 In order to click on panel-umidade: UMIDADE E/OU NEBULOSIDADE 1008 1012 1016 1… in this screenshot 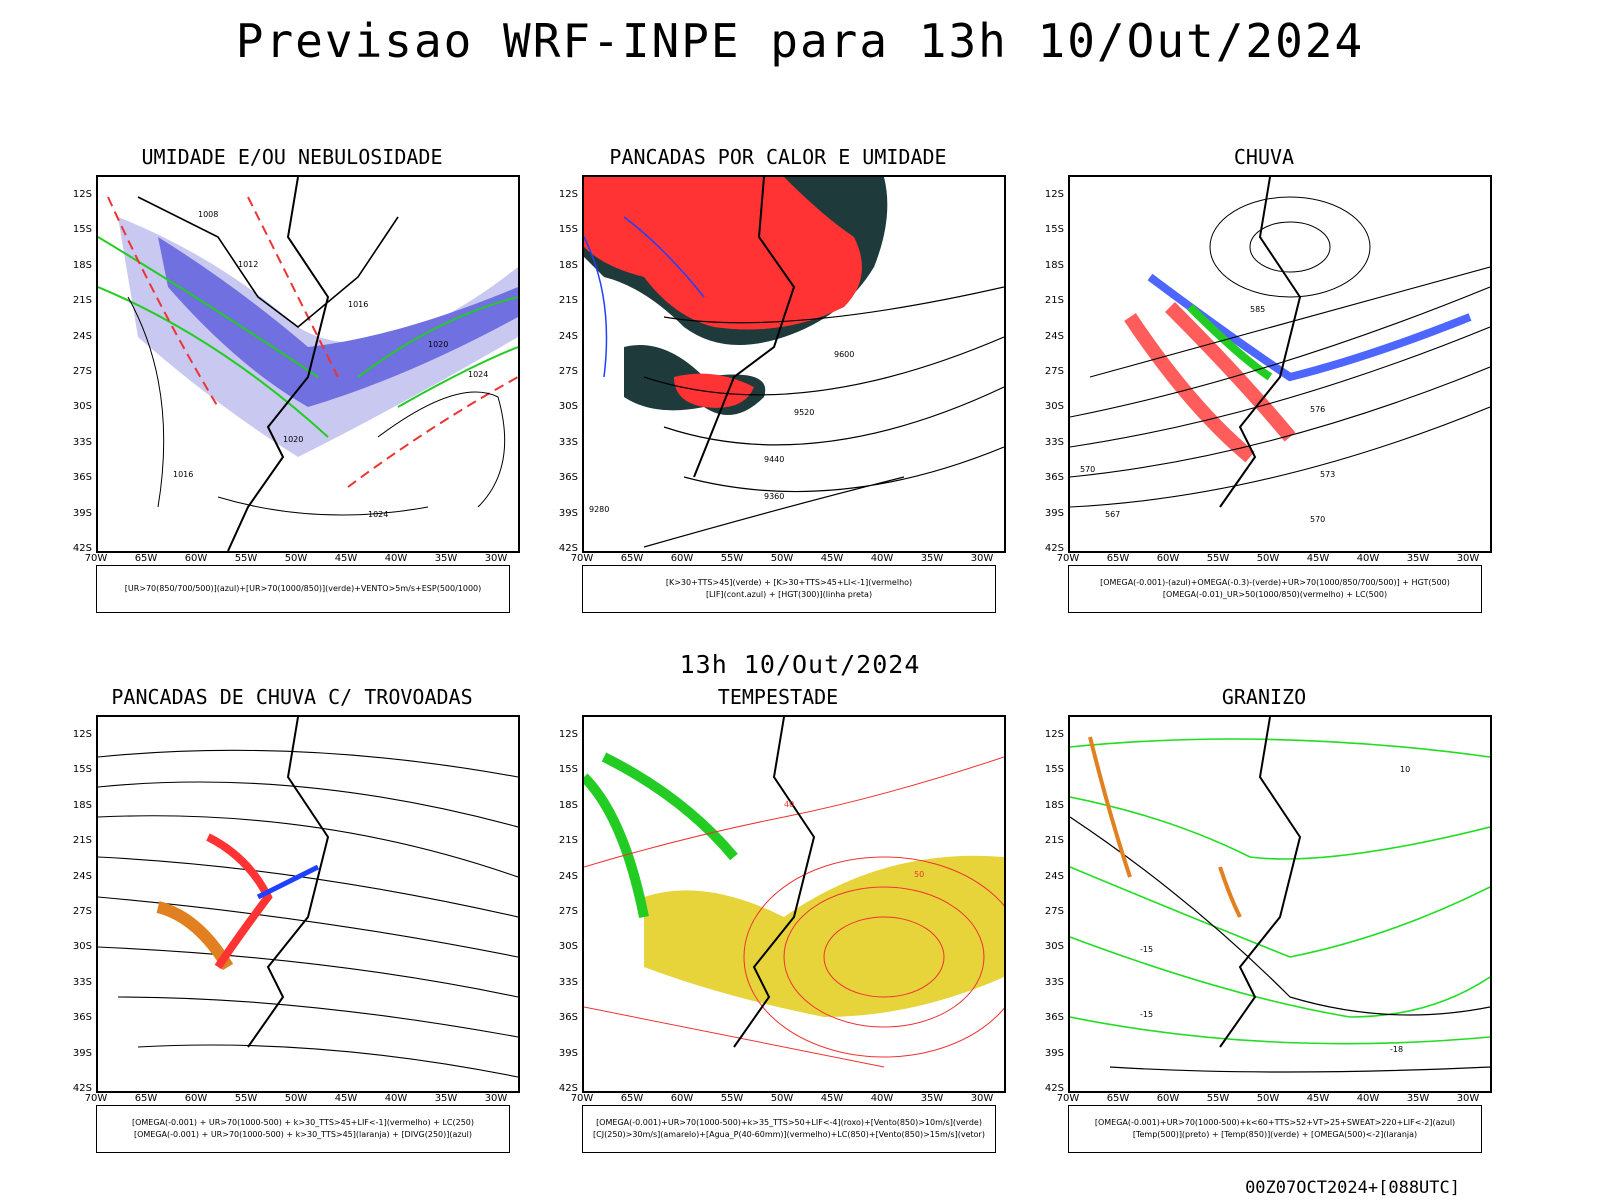, I will do `click(292, 395)`.